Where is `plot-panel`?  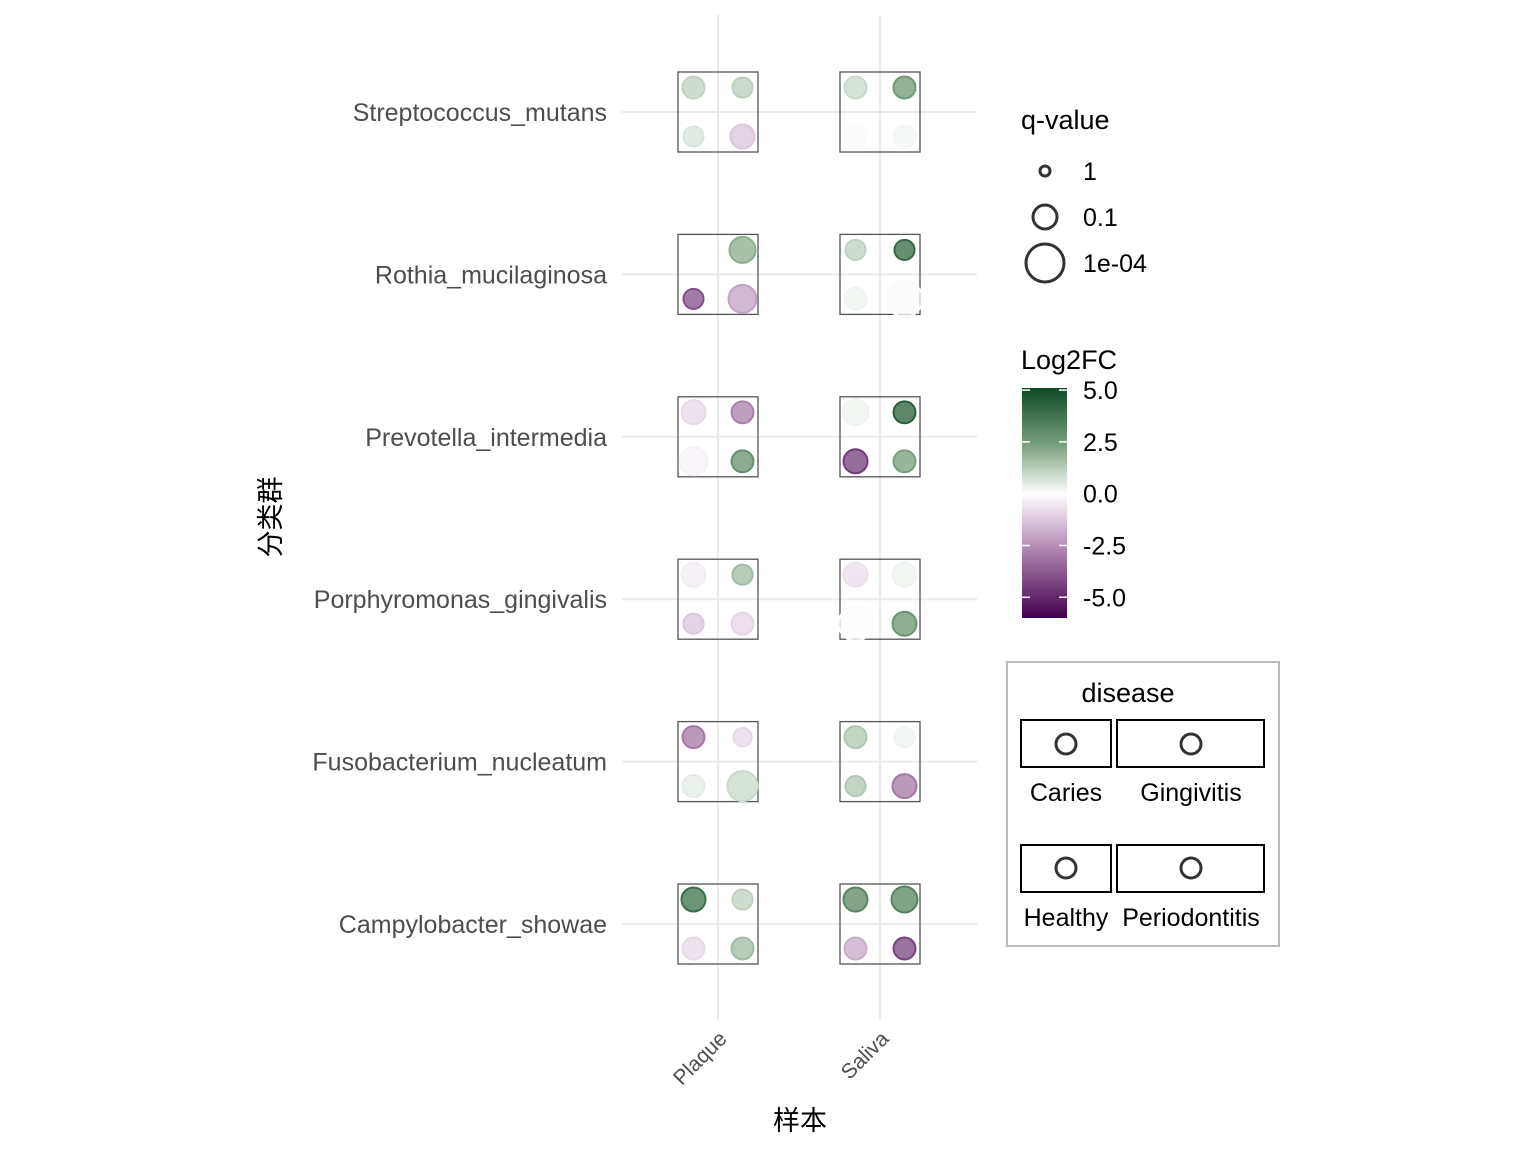 plot-panel is located at coordinates (800, 518).